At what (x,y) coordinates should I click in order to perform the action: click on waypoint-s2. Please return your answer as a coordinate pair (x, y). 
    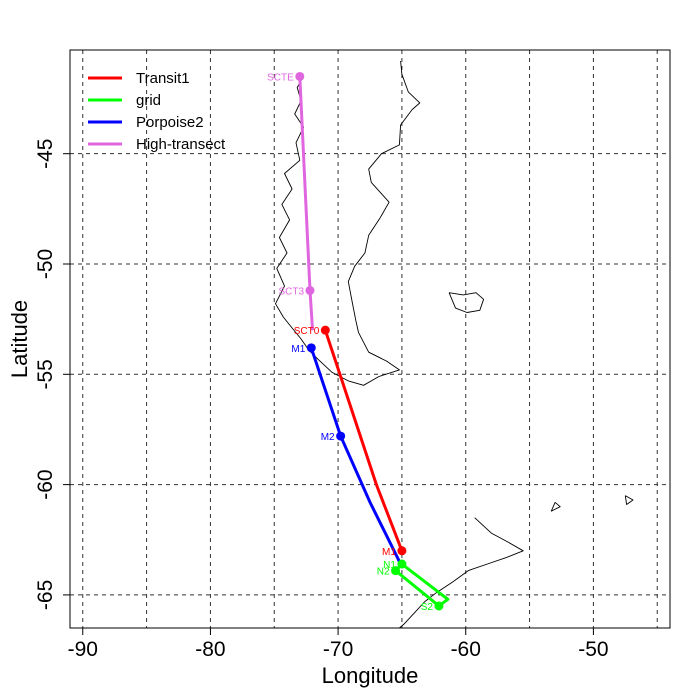
    Looking at the image, I should click on (439, 606).